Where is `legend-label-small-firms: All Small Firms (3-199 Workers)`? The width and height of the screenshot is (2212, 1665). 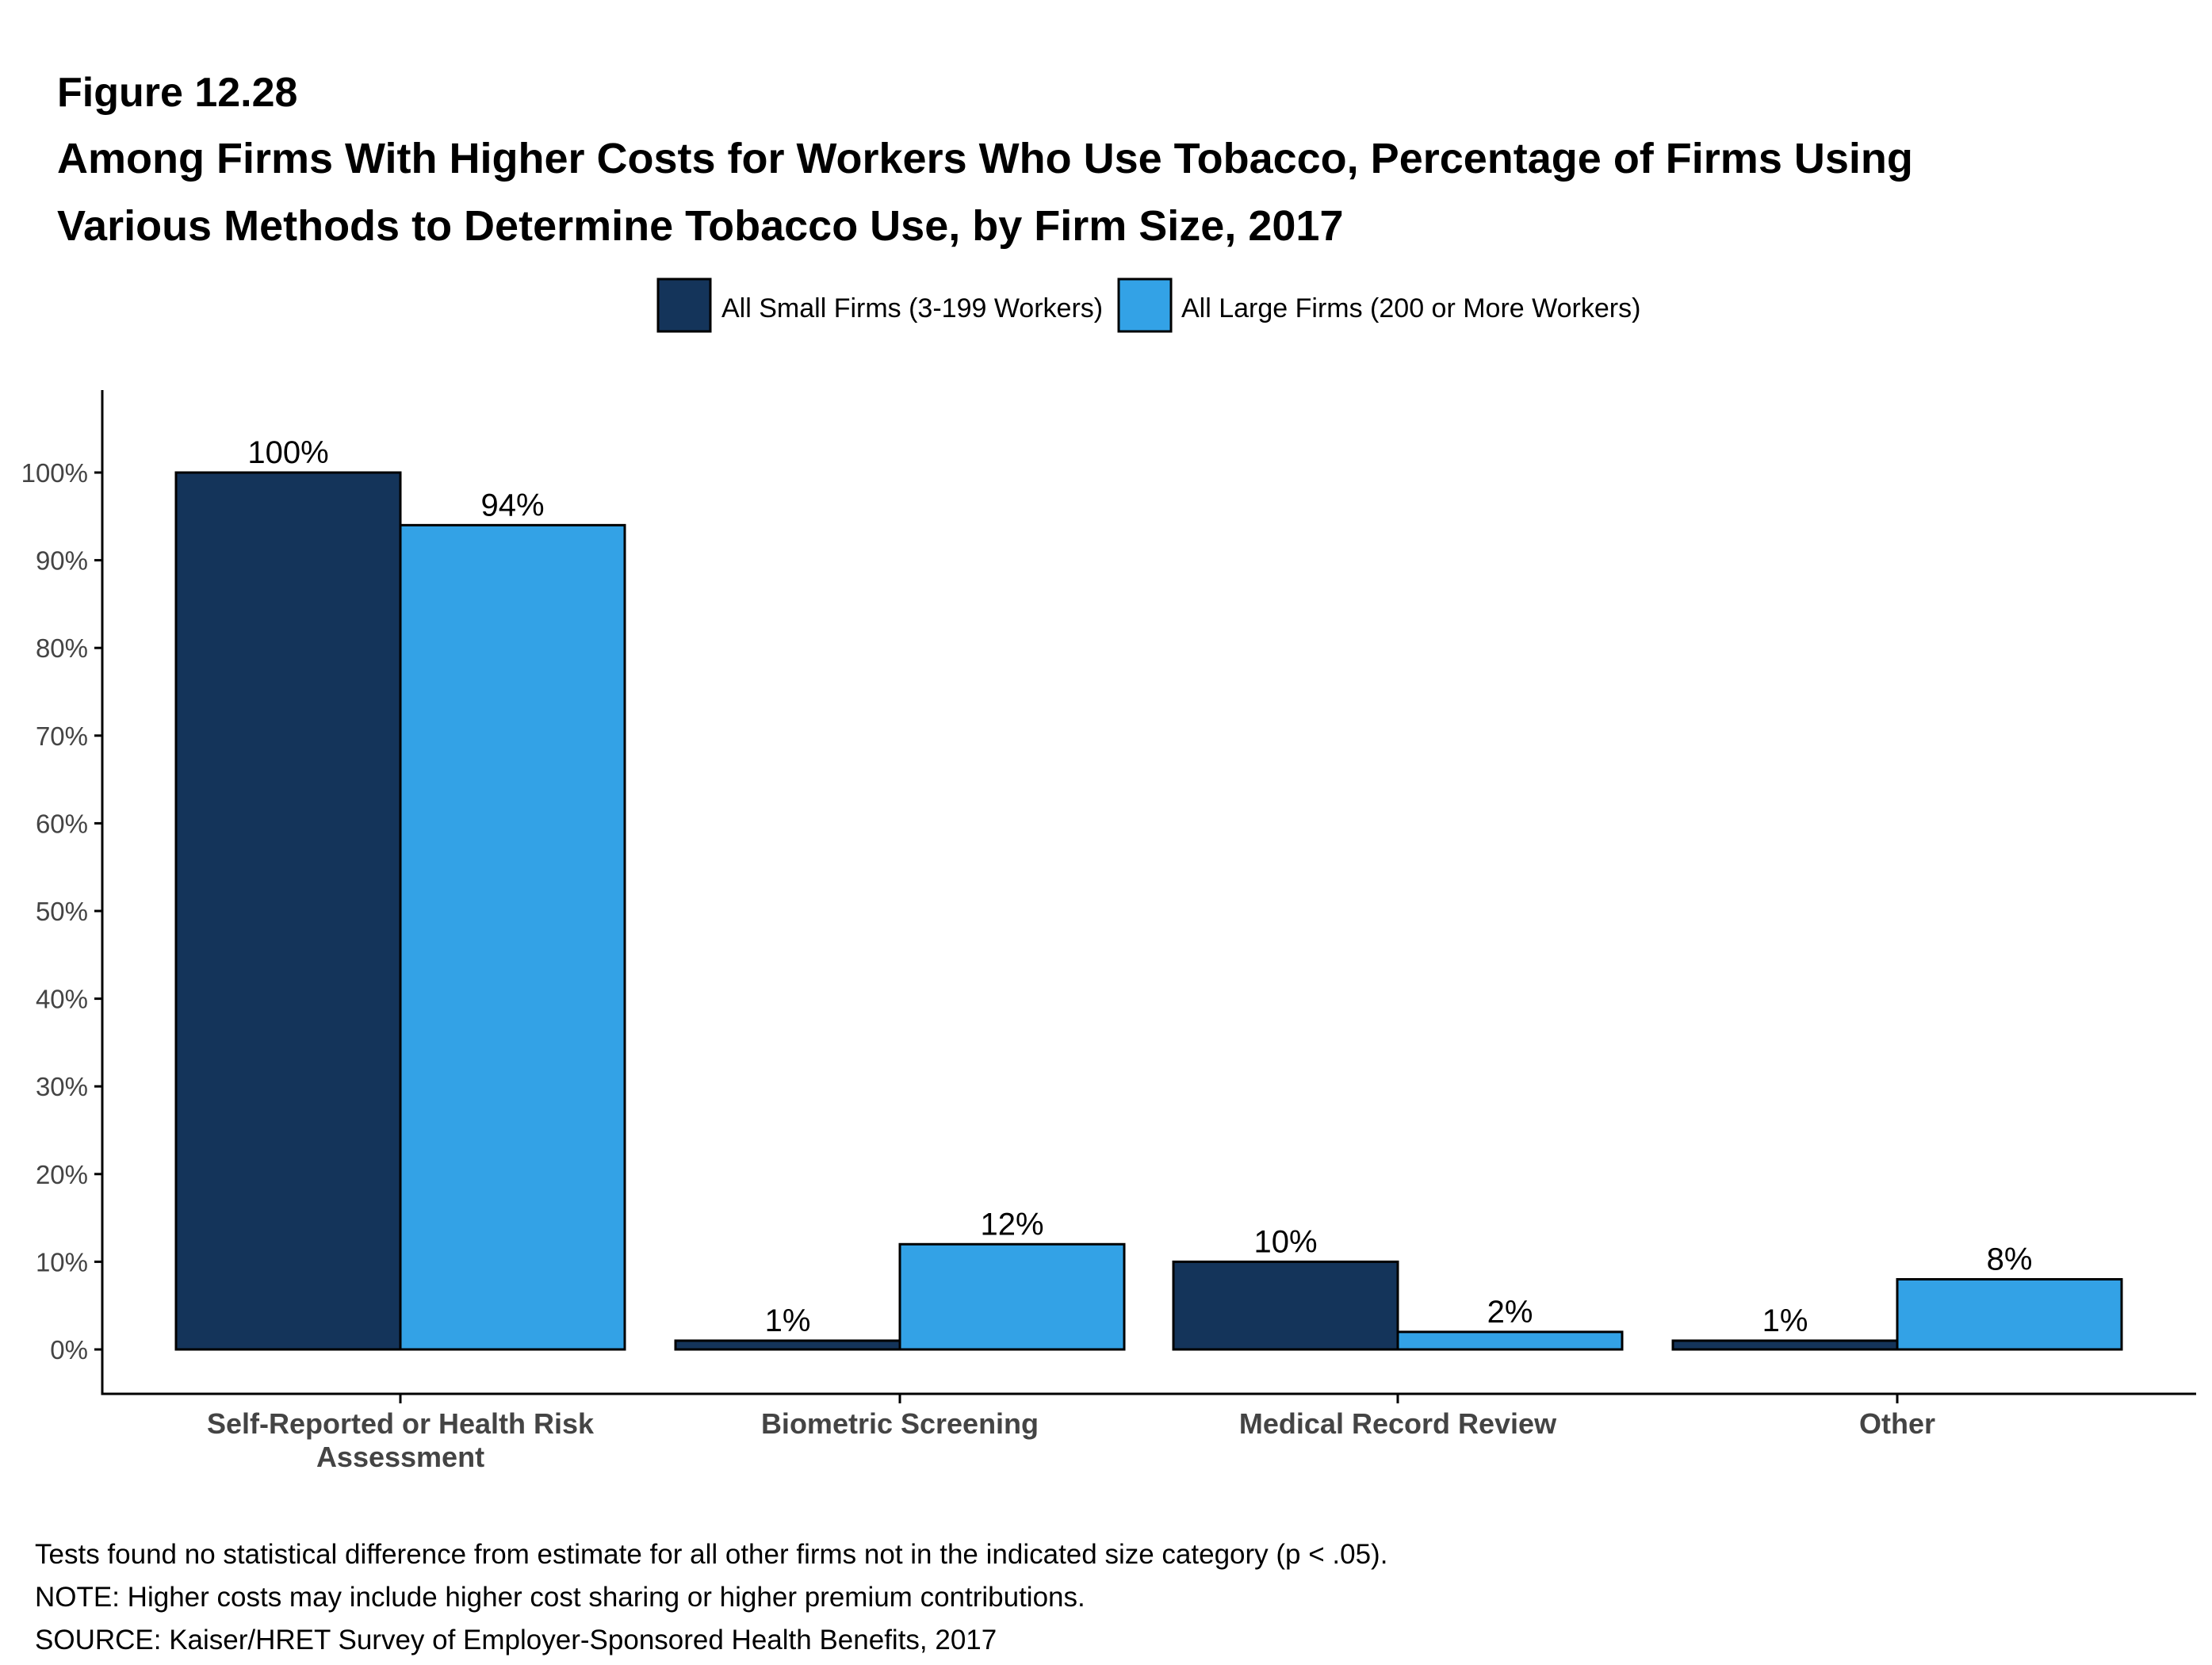 legend-label-small-firms: All Small Firms (3-199 Workers) is located at coordinates (912, 308).